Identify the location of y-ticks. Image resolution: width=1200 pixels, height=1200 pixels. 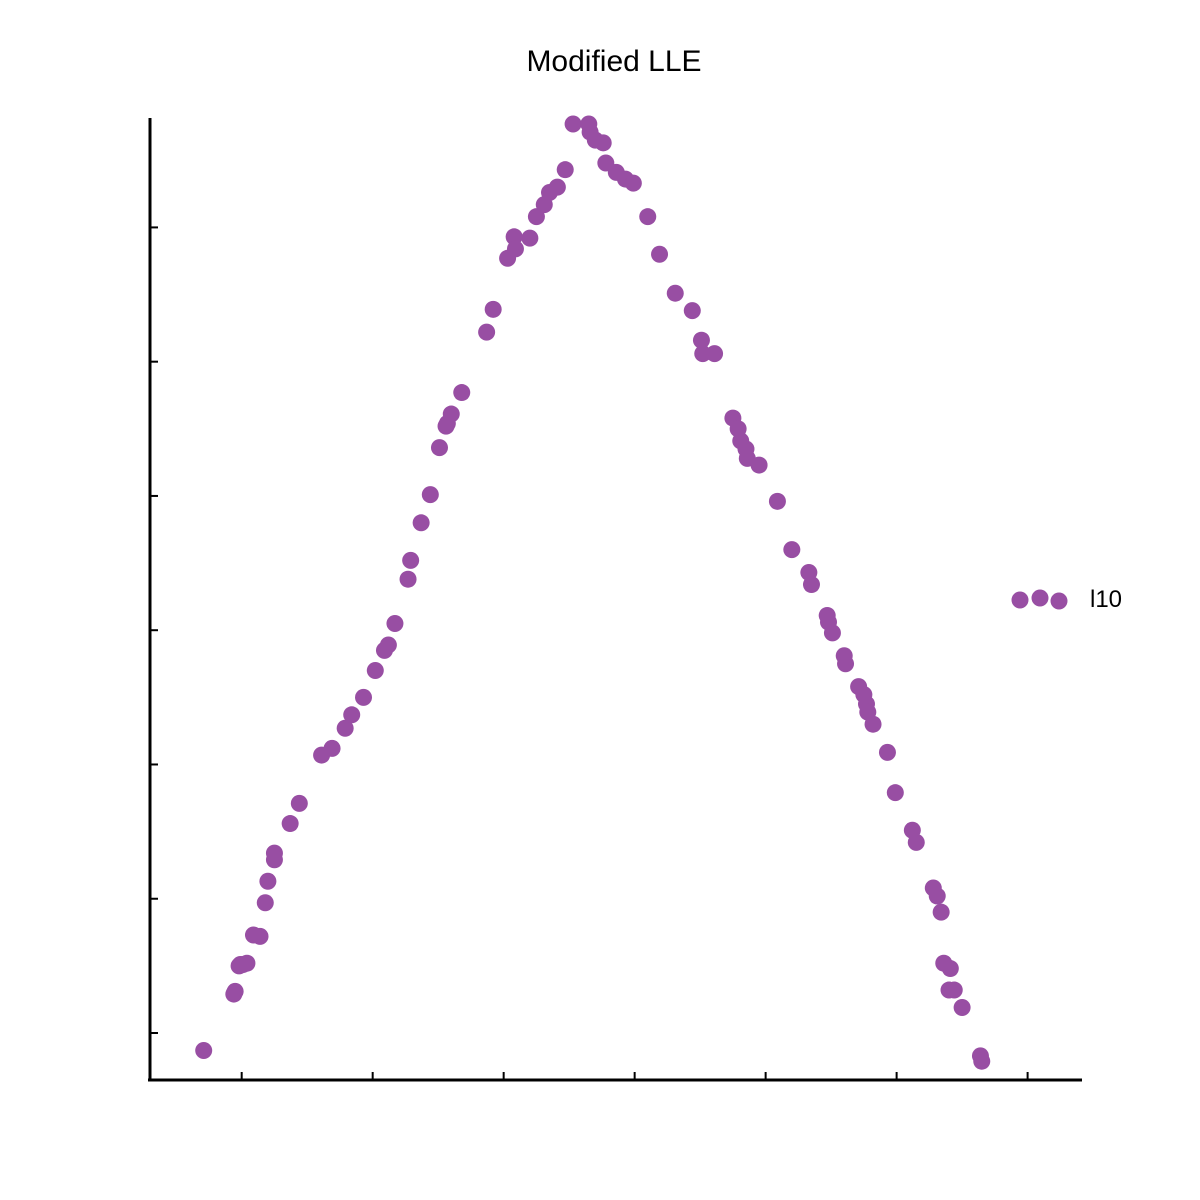
(154, 630).